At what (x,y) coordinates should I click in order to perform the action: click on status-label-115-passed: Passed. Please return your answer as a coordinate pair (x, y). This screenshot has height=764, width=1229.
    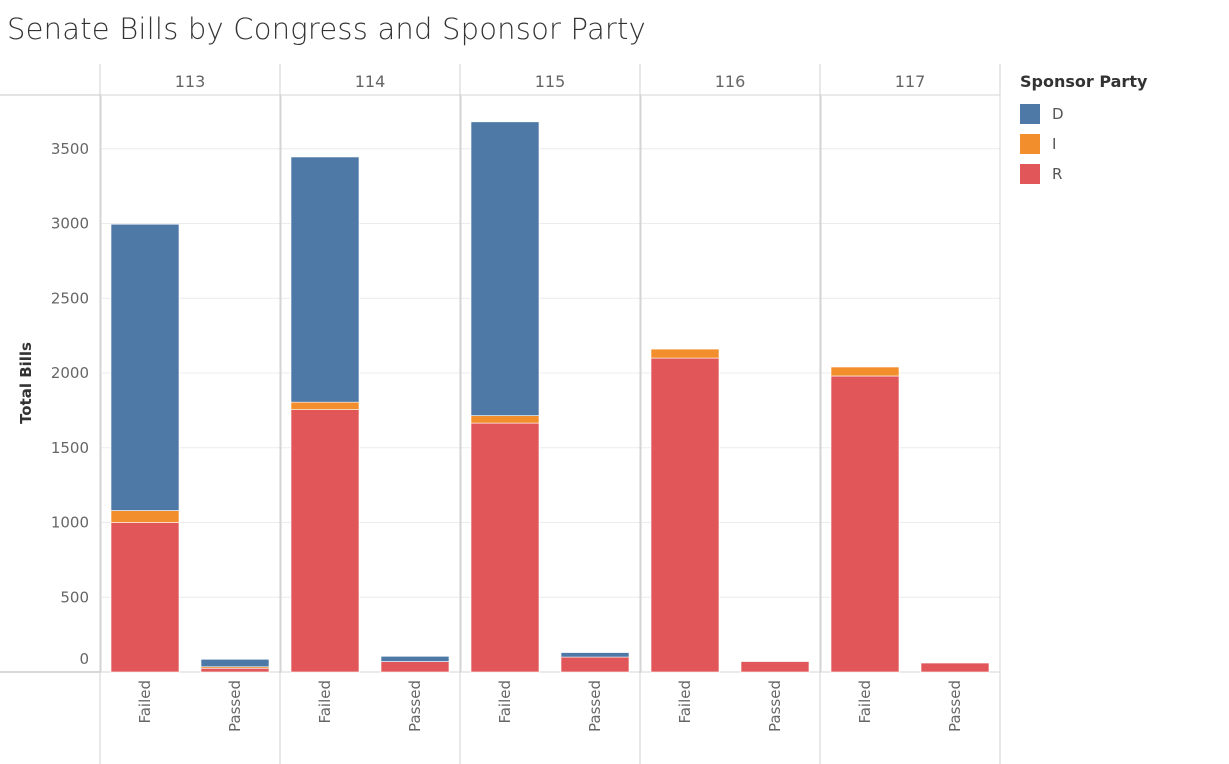
    Looking at the image, I should click on (595, 706).